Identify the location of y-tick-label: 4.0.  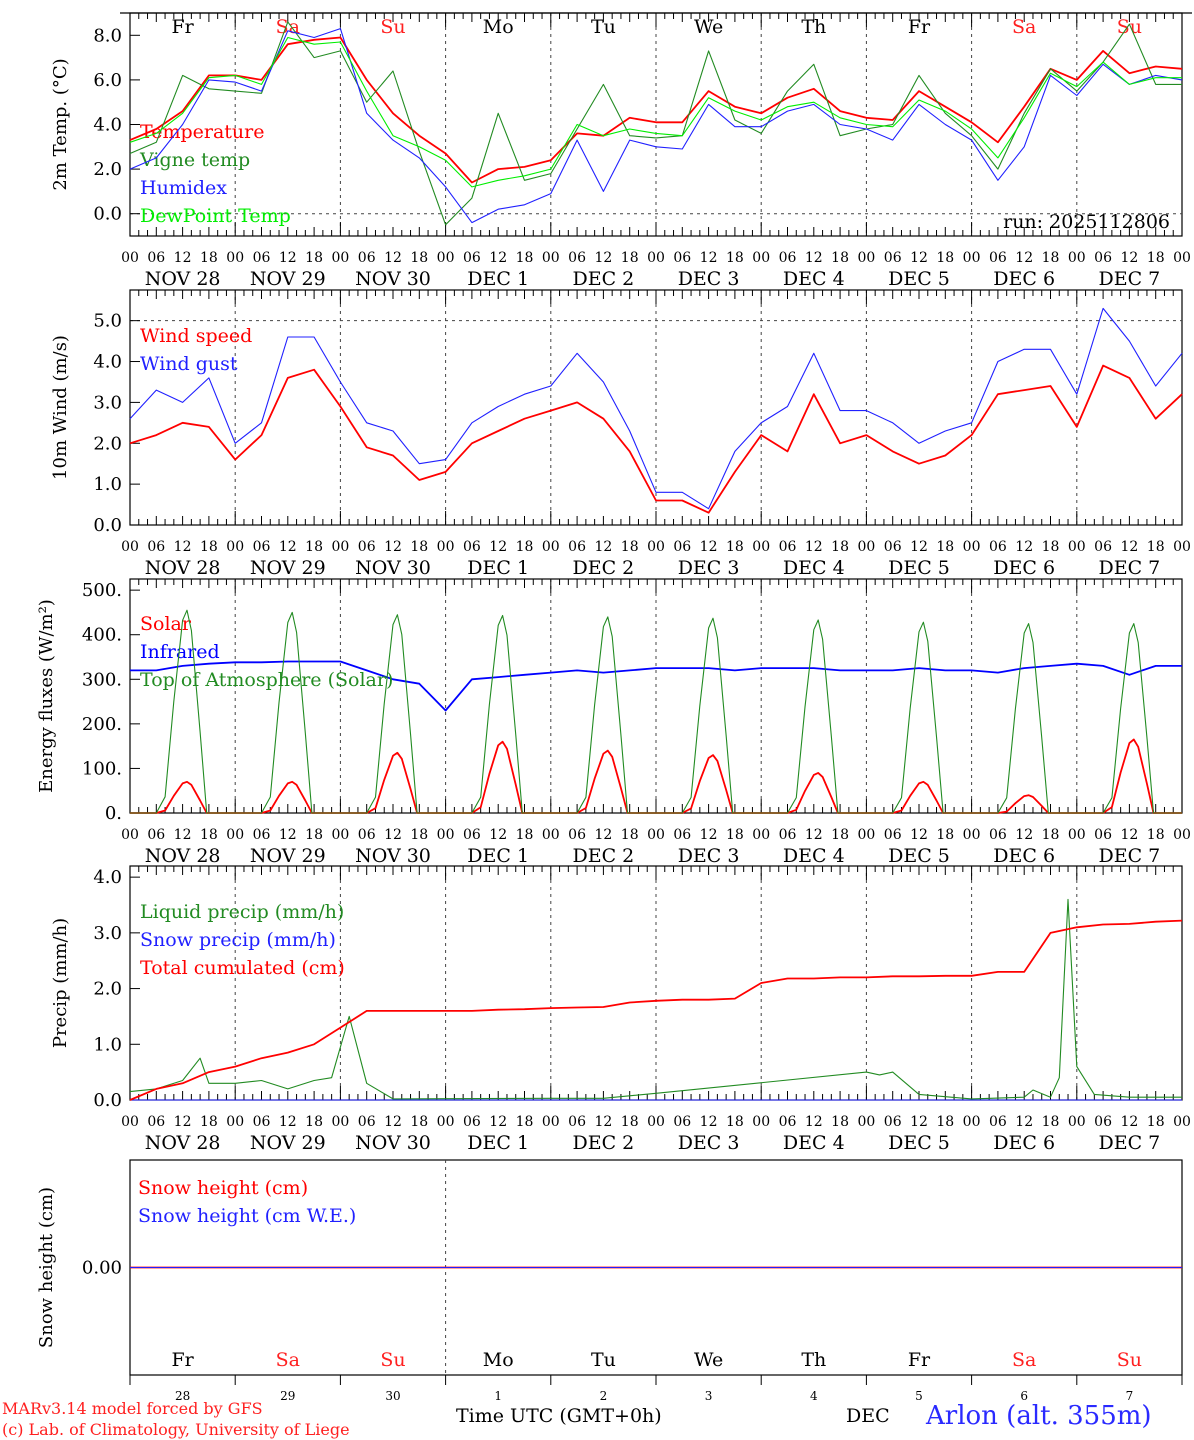
(107, 125).